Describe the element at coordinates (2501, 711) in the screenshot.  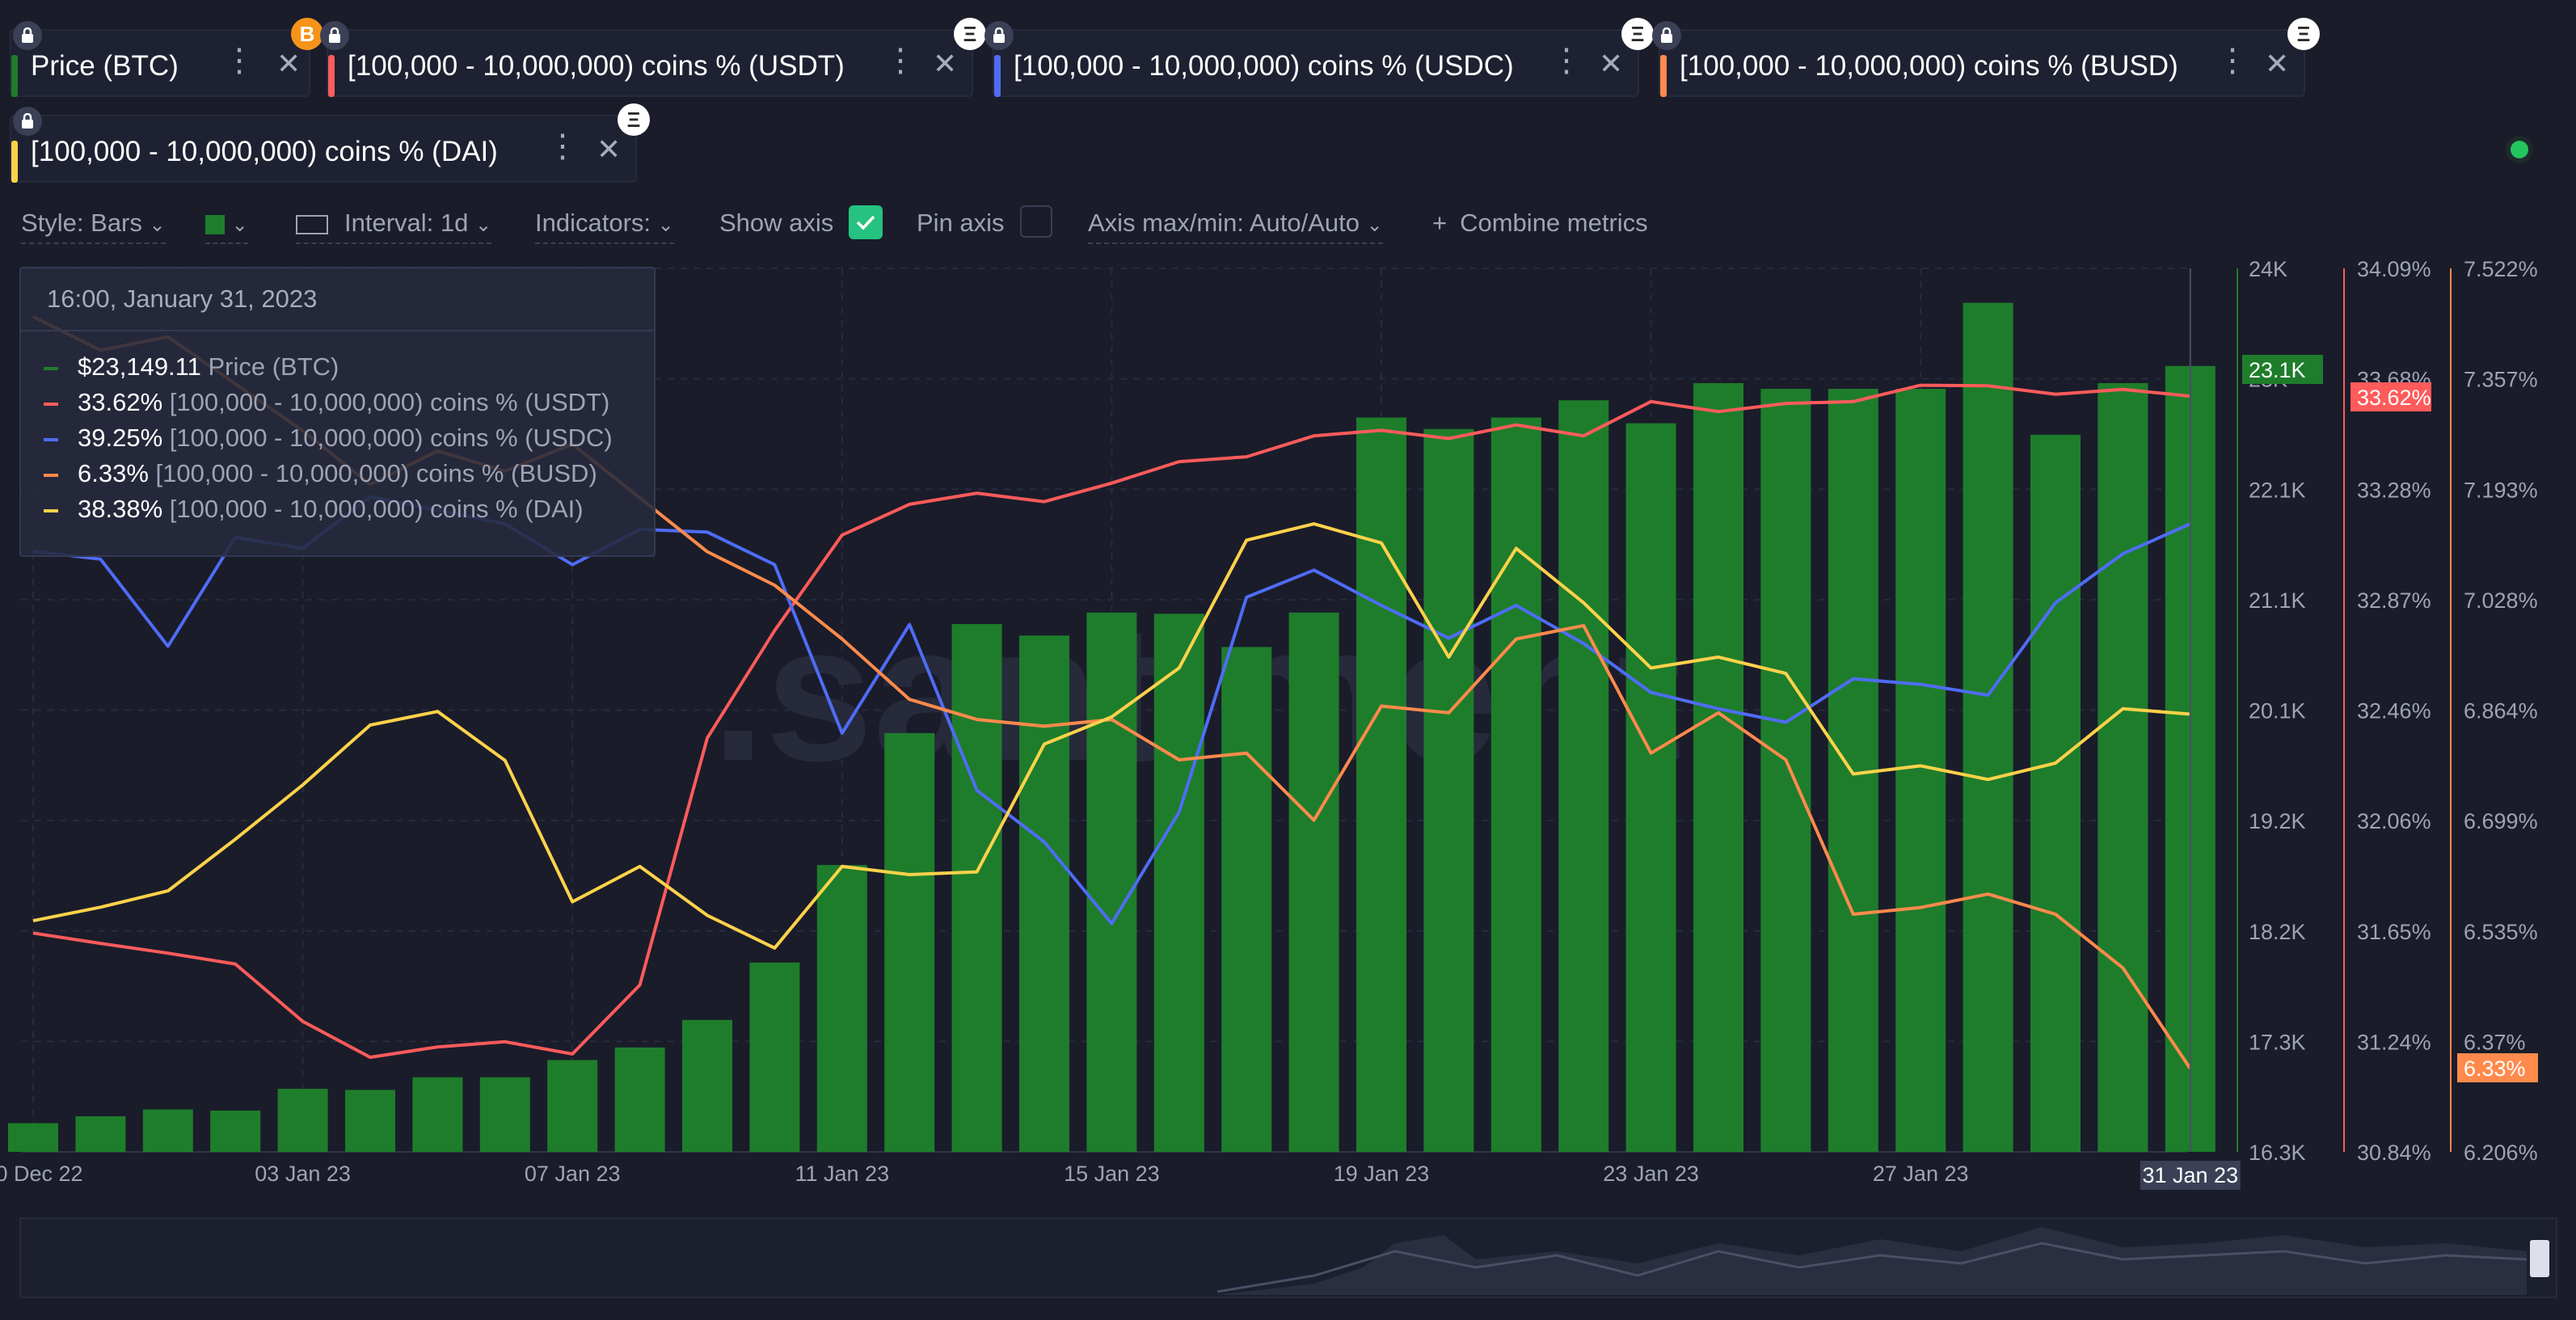
I see `y-tick-label: 6.864%` at that location.